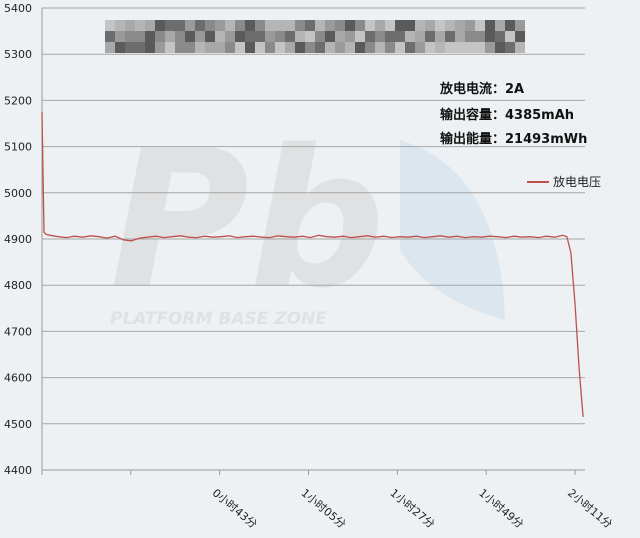 The width and height of the screenshot is (640, 538). Describe the element at coordinates (218, 319) in the screenshot. I see `svg-text: PLATFORM BASE ZONE` at that location.